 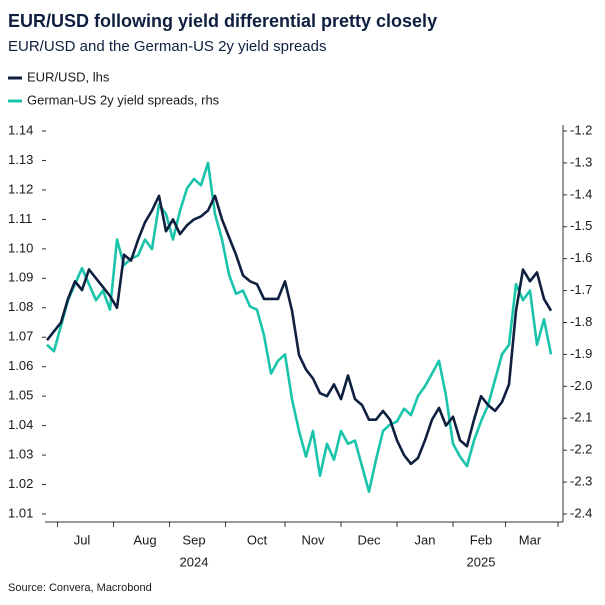 What do you see at coordinates (581, 225) in the screenshot?
I see `y2-tick-label: -1.5` at bounding box center [581, 225].